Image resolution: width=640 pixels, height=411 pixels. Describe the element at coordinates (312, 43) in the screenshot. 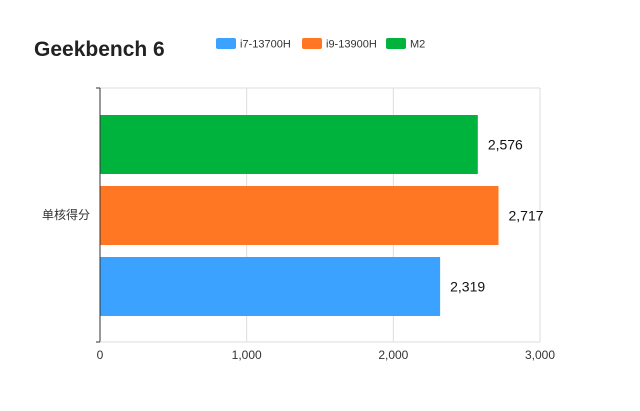

I see `legend-swatch-i9-13900h` at that location.